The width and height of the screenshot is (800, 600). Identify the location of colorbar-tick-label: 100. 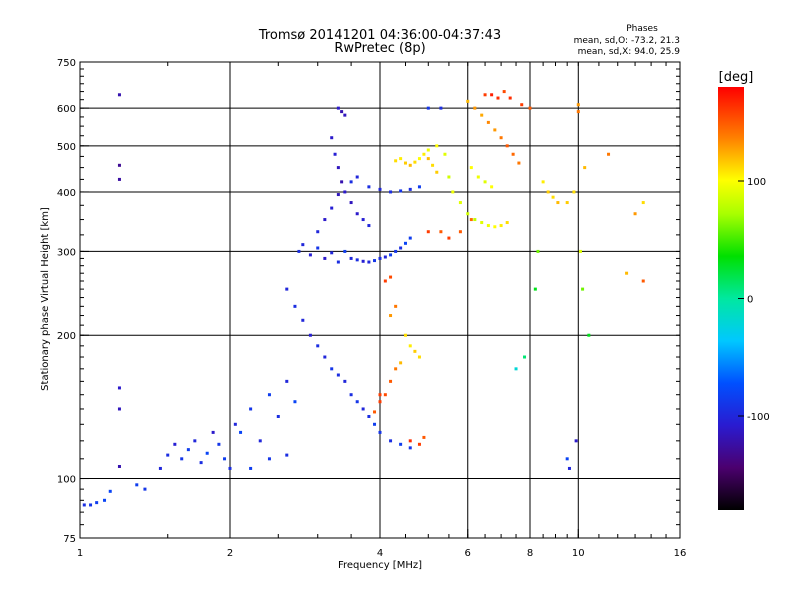
(756, 182).